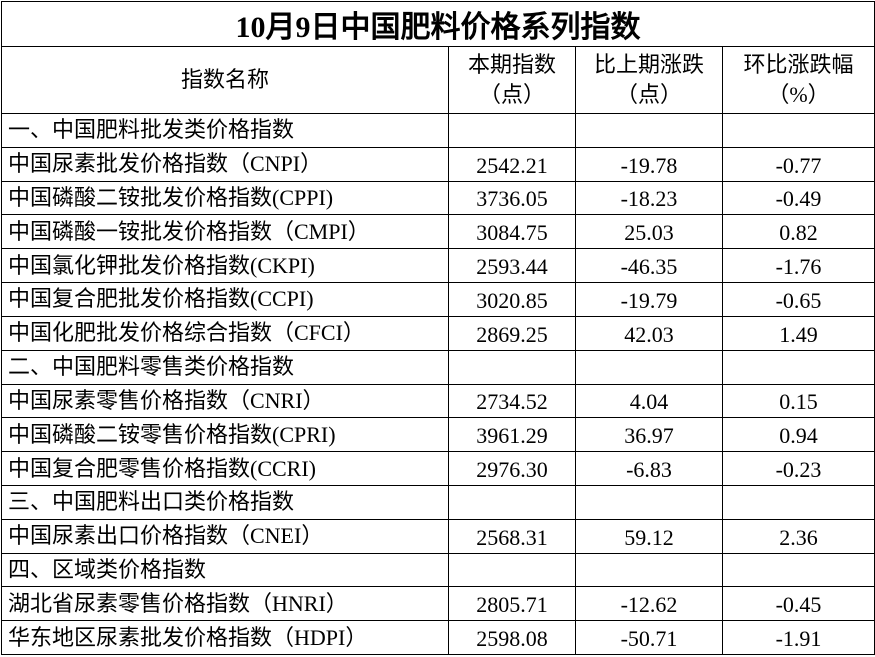  I want to click on index-value: 25.03, so click(649, 232).